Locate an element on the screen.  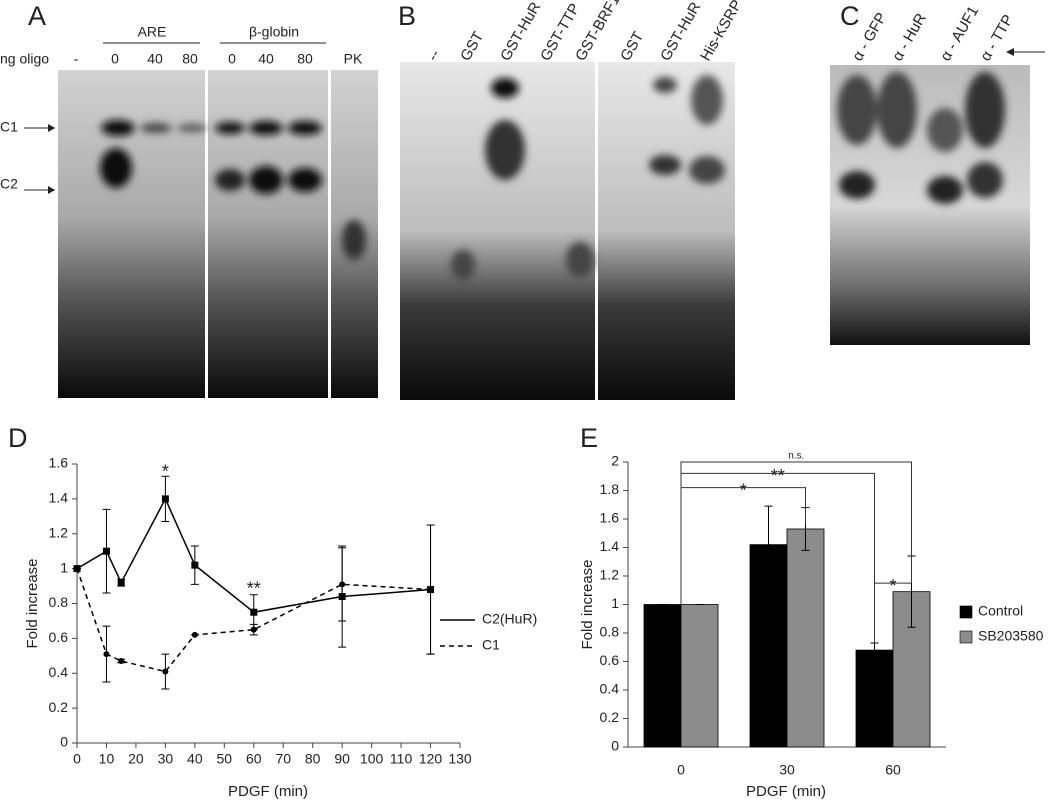
band-label: C2 is located at coordinates (9, 184).